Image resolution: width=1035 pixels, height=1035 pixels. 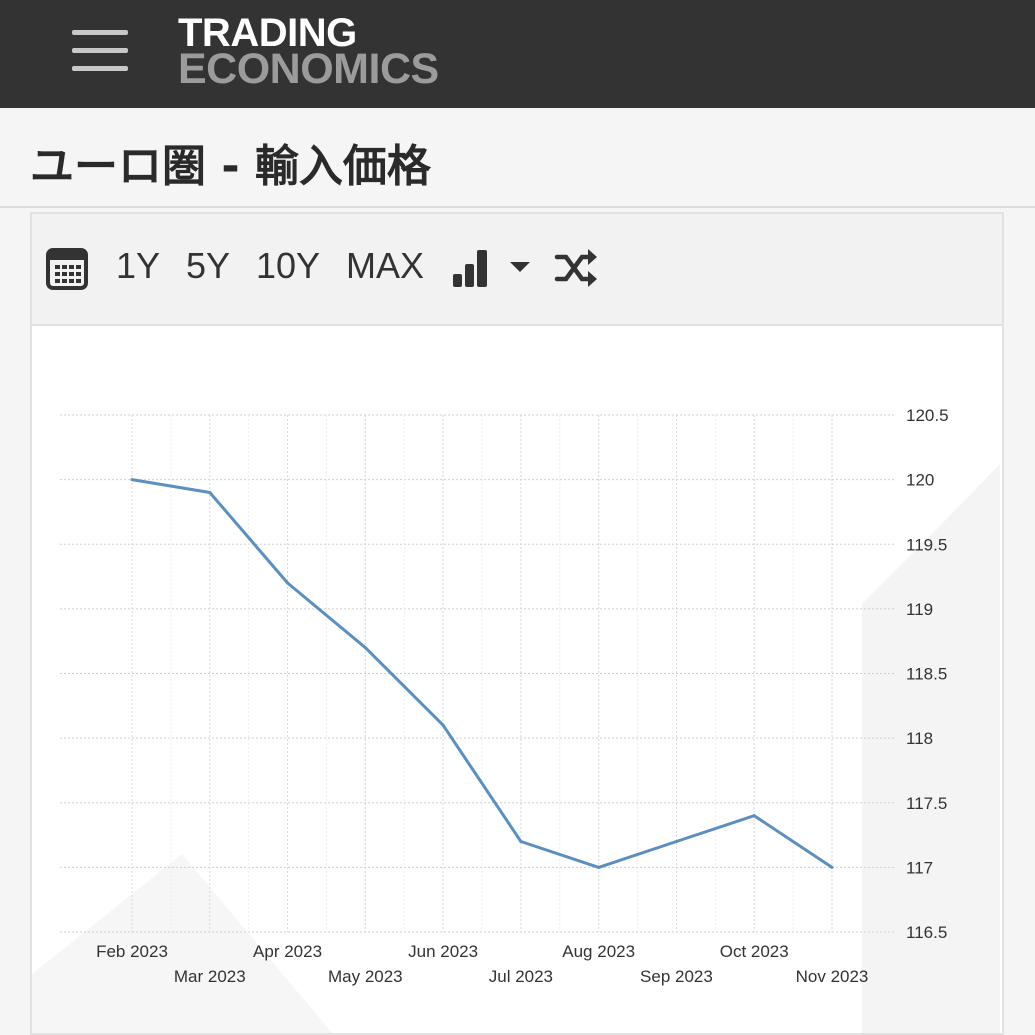 What do you see at coordinates (67, 268) in the screenshot?
I see `calendar-icon` at bounding box center [67, 268].